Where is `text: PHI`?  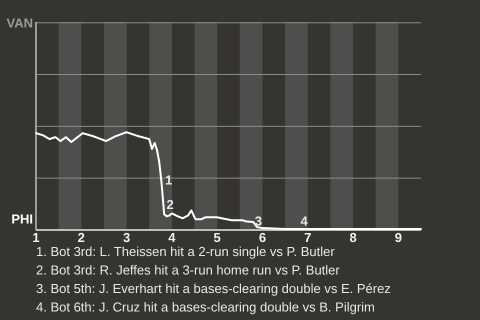
text: PHI is located at coordinates (22, 218).